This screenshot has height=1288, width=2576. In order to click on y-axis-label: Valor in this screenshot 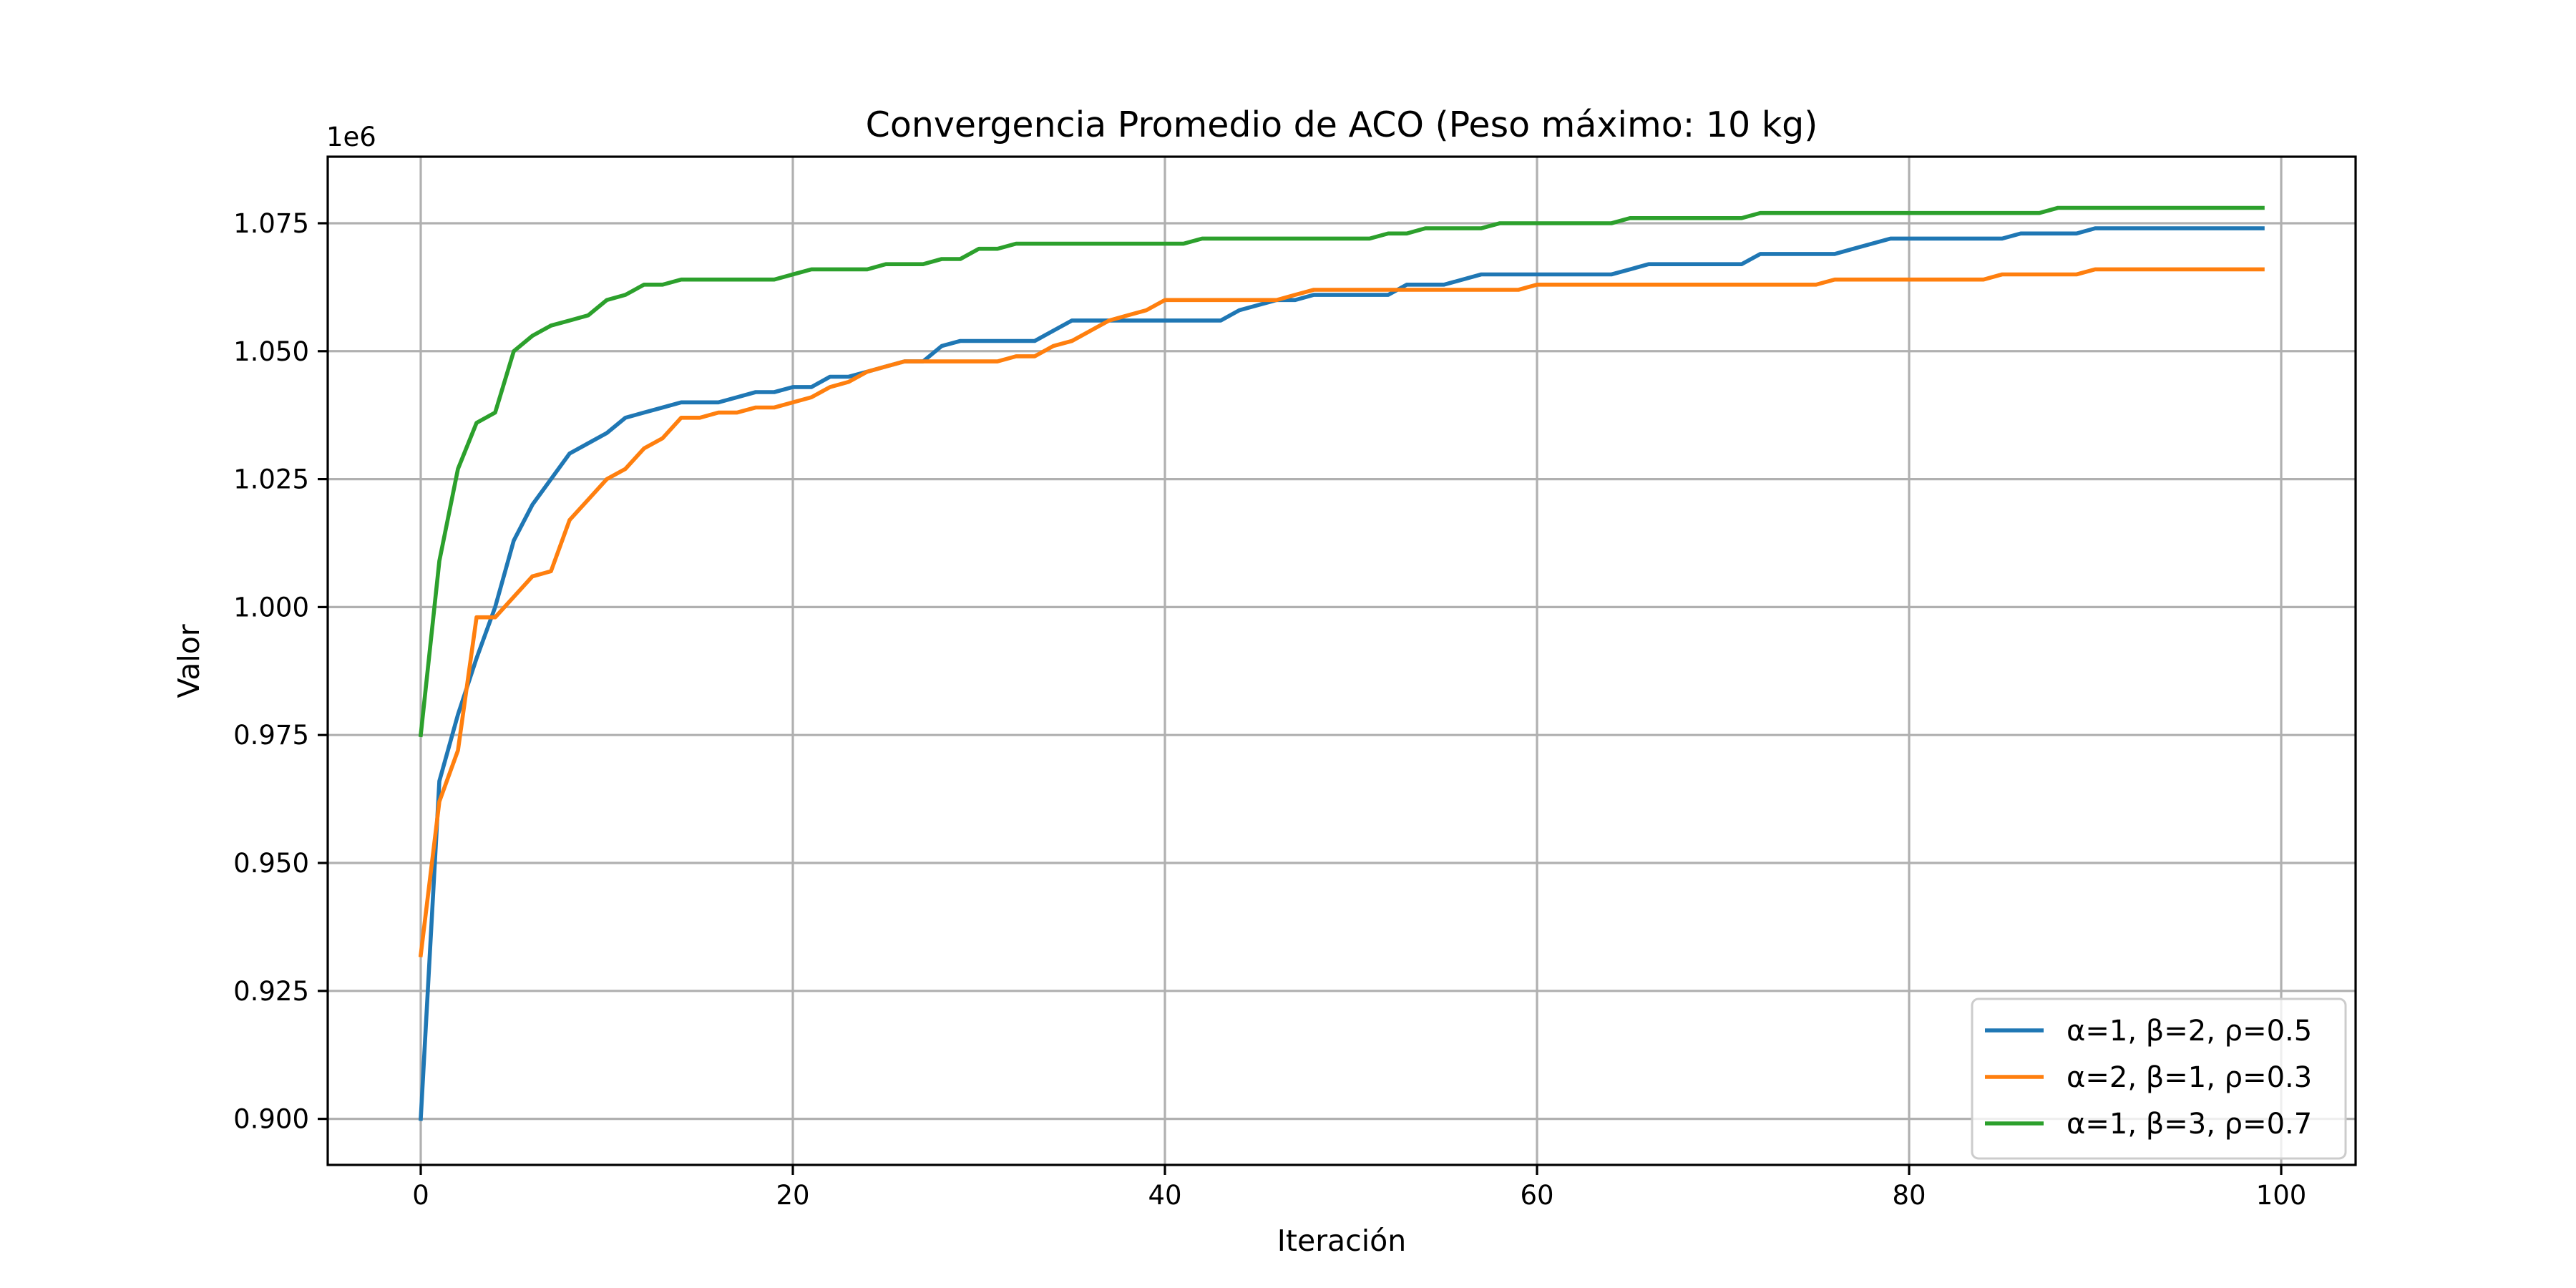, I will do `click(189, 661)`.